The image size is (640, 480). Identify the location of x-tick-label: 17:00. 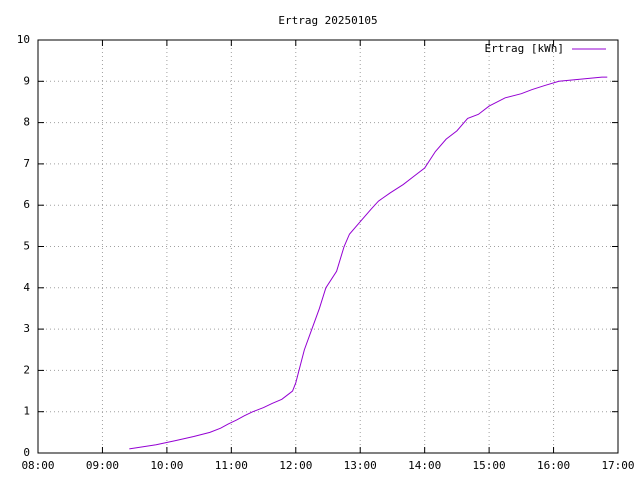
(617, 465).